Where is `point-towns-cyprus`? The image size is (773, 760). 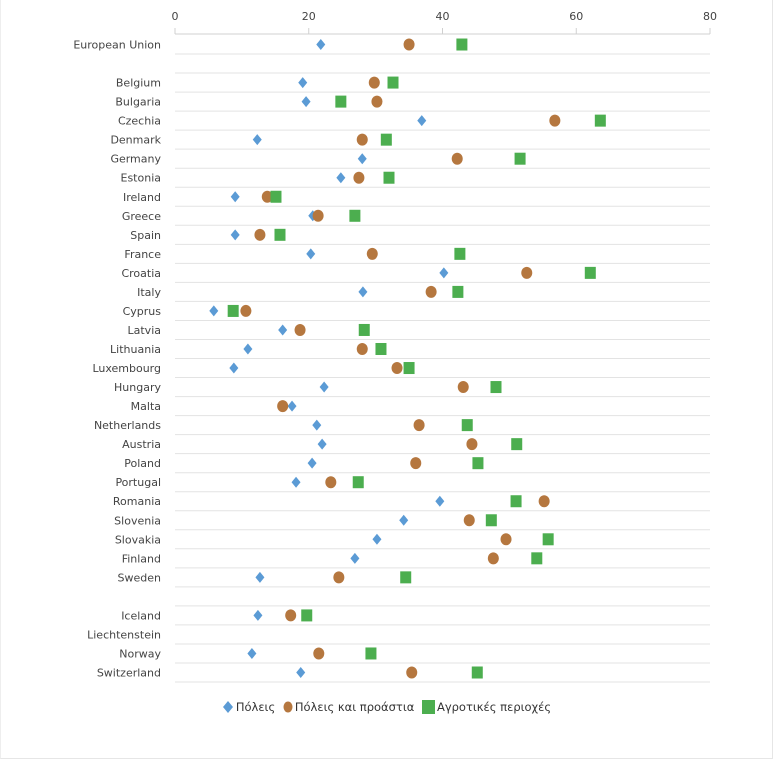 point-towns-cyprus is located at coordinates (246, 310).